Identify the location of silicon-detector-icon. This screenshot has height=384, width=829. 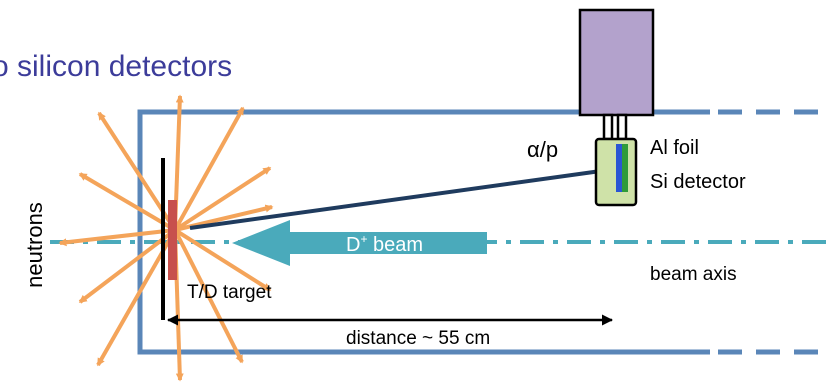
(616, 172).